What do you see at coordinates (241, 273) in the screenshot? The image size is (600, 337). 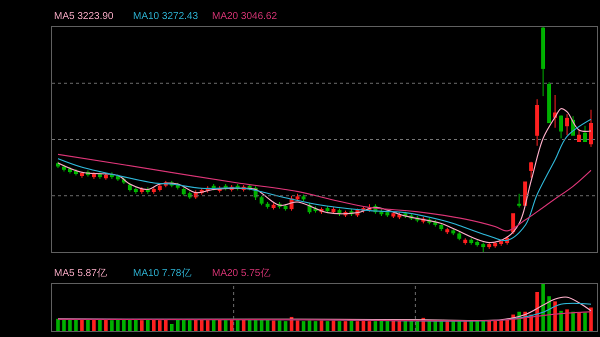 I see `text: MA20 5.75亿` at bounding box center [241, 273].